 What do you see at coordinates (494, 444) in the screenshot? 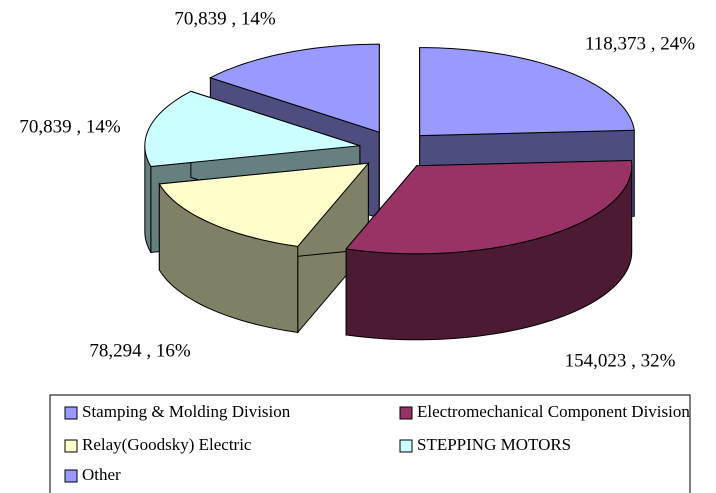
I see `legend-label: STEPPING MOTORS` at bounding box center [494, 444].